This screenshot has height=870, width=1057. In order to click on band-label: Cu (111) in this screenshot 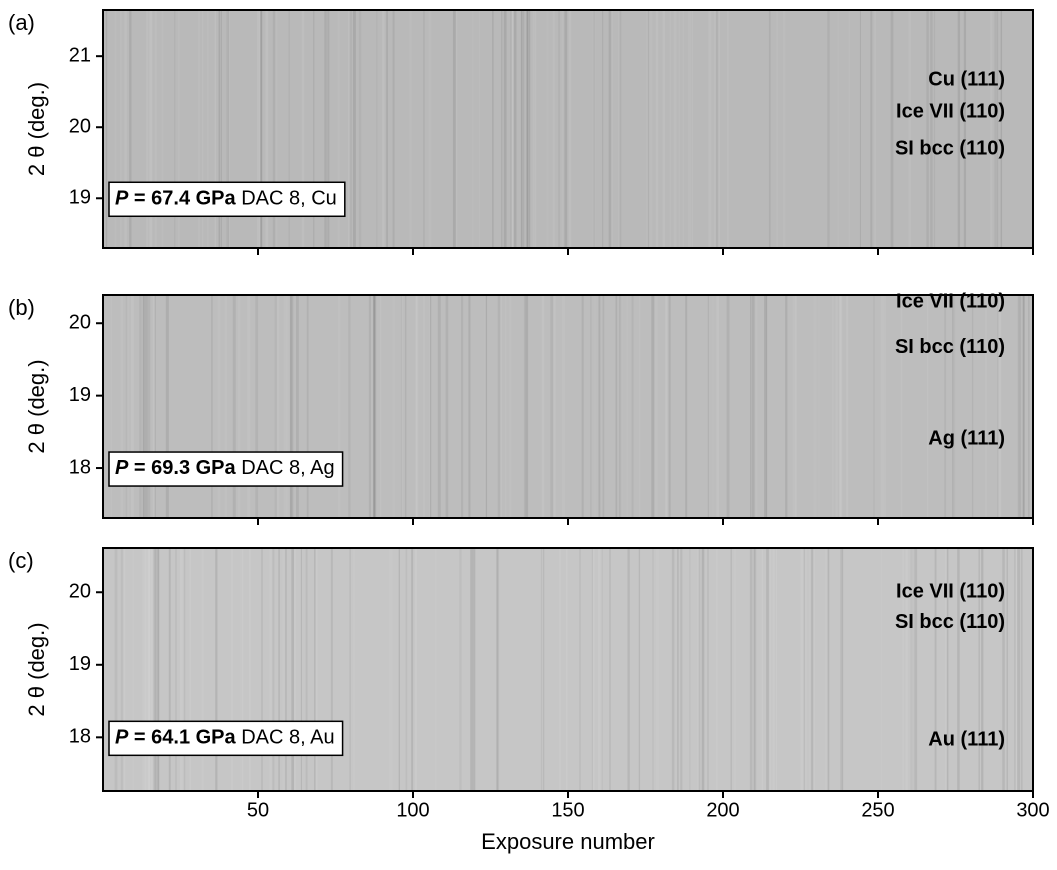, I will do `click(966, 80)`.